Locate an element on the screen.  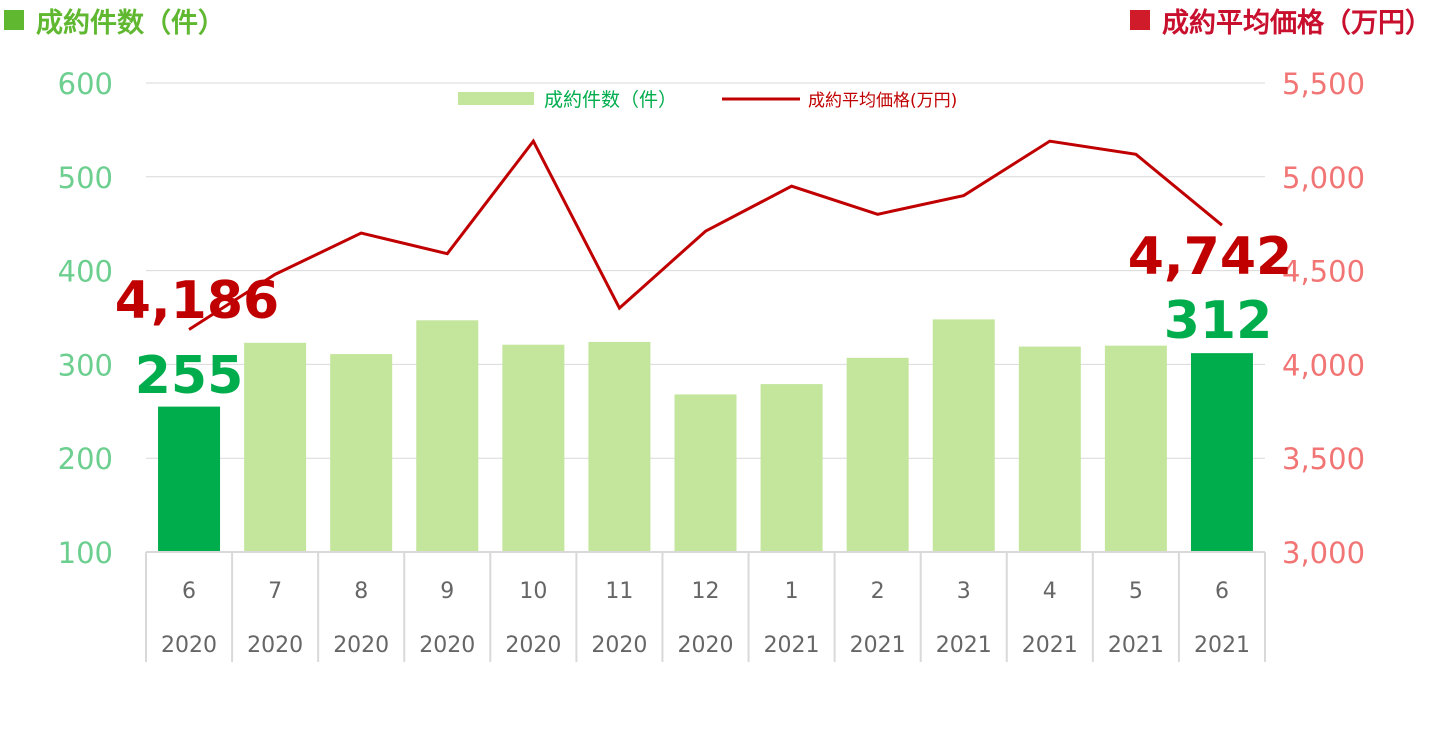
left-axis-tick-label: 300 is located at coordinates (85, 365).